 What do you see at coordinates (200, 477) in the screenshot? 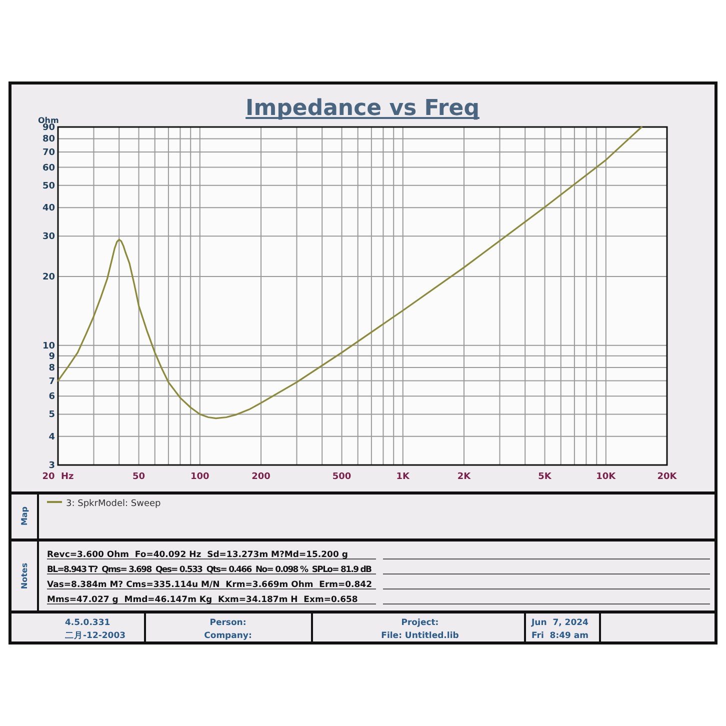
I see `x-tick-label: 100` at bounding box center [200, 477].